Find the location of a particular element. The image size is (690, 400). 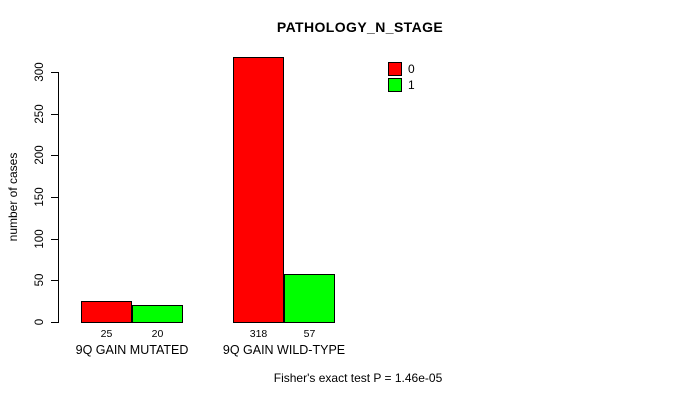

legend-swatch-green is located at coordinates (395, 85).